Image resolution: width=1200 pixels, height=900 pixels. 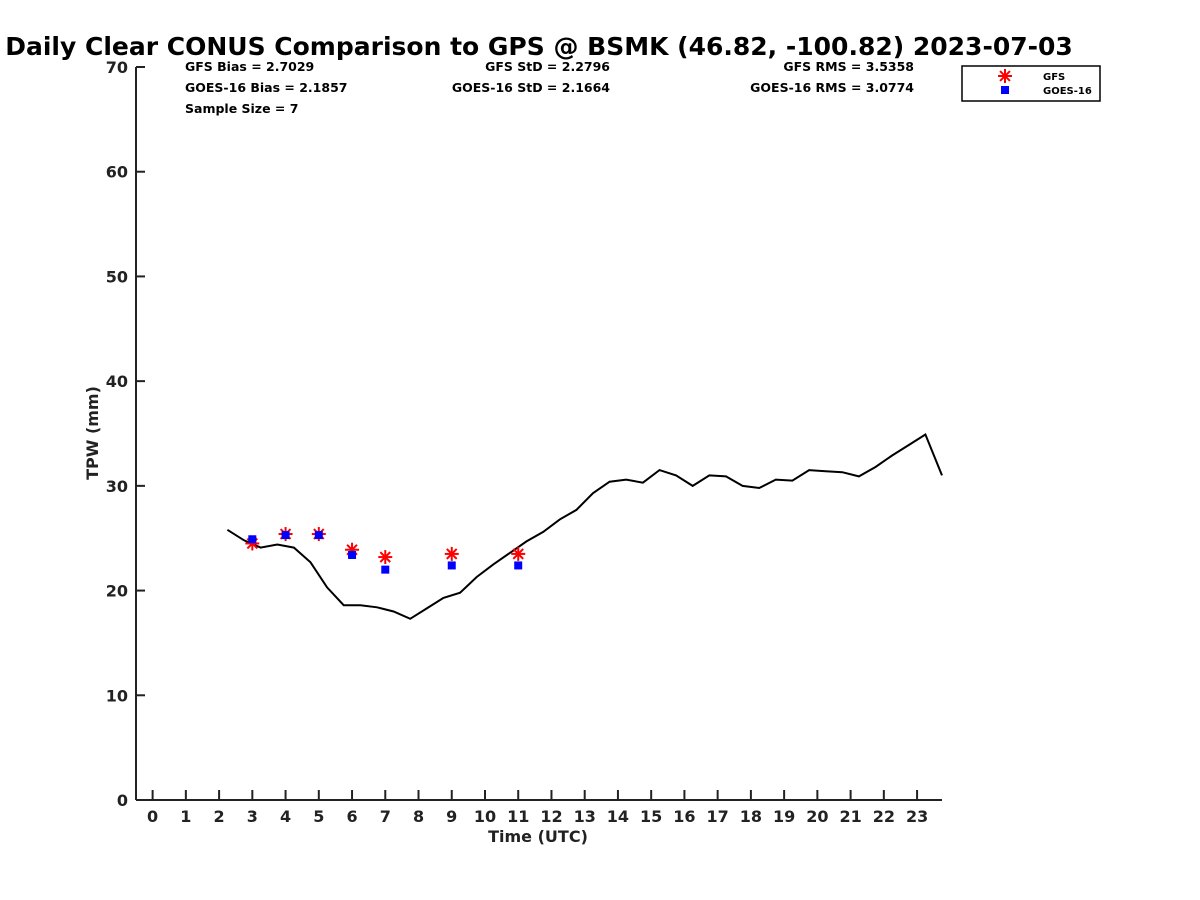 What do you see at coordinates (832, 87) in the screenshot?
I see `goes-rms-stat: GOES-16 RMS = 3.0774` at bounding box center [832, 87].